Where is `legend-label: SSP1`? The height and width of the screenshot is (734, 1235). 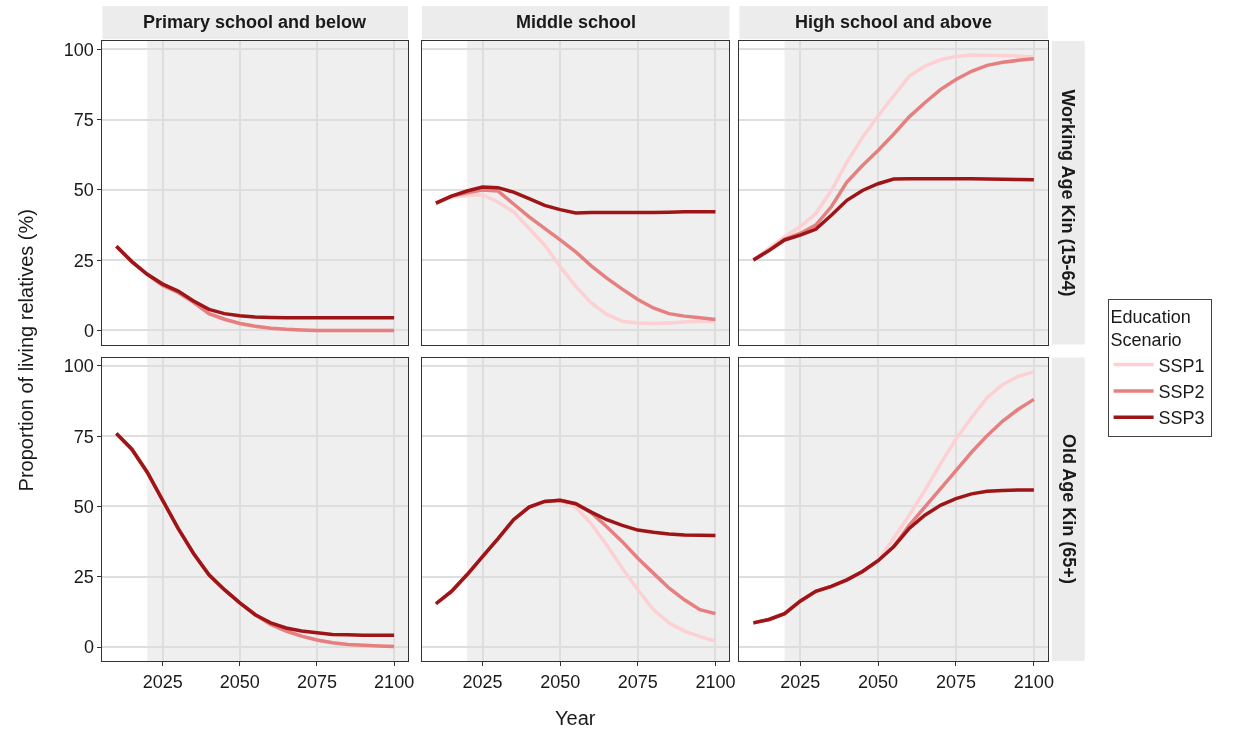
legend-label: SSP1 is located at coordinates (1181, 365).